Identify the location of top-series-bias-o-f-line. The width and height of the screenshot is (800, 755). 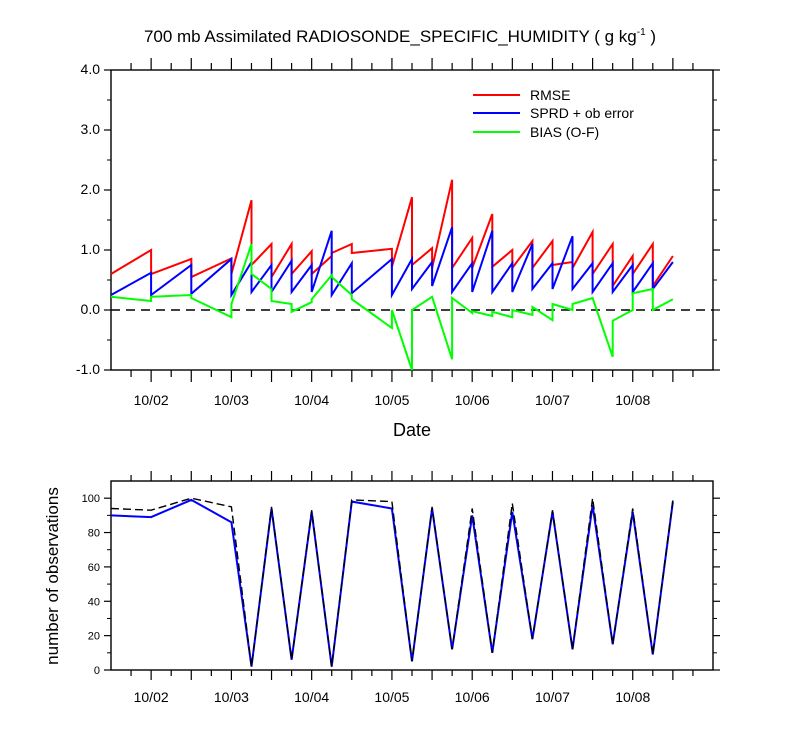
(392, 307).